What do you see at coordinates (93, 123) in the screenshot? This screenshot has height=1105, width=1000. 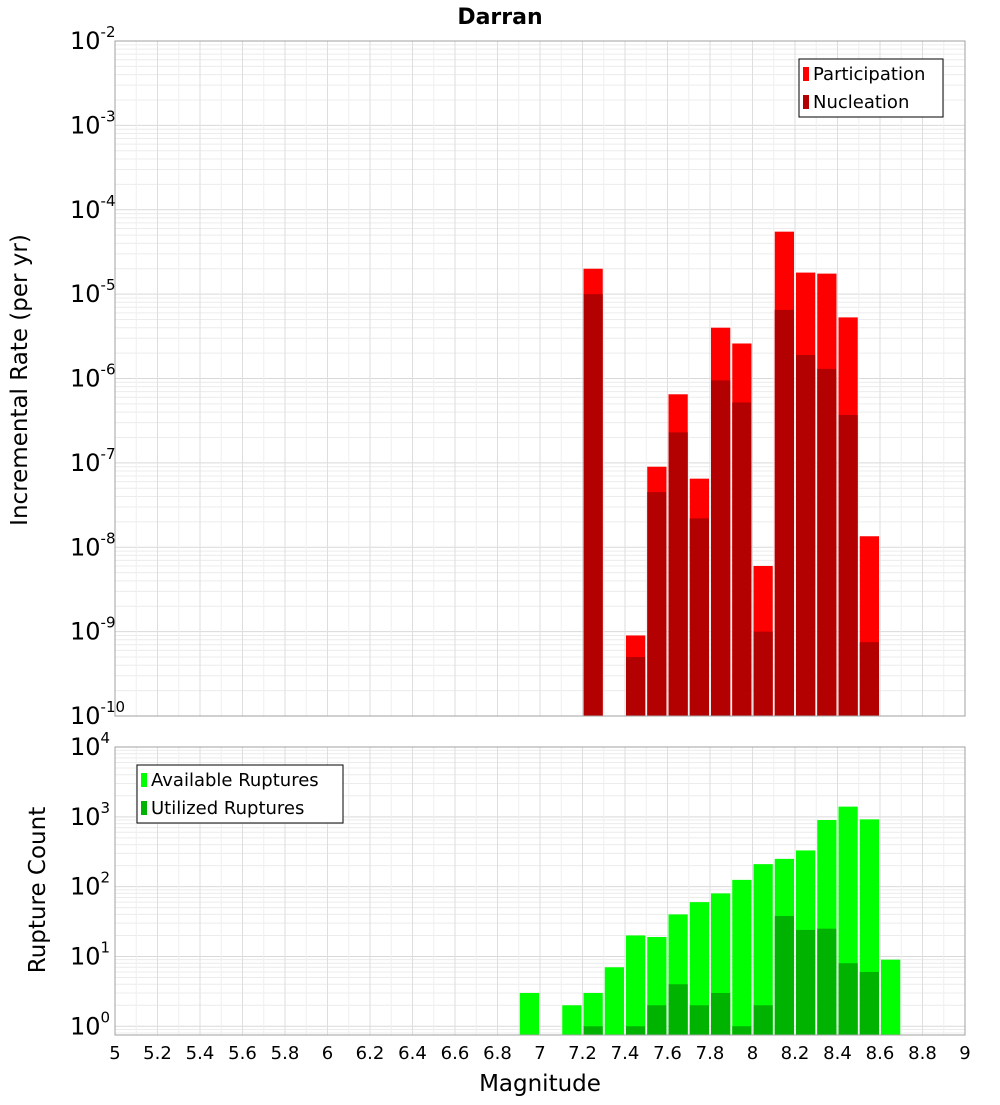 I see `y-tick-label: 10⁻³` at bounding box center [93, 123].